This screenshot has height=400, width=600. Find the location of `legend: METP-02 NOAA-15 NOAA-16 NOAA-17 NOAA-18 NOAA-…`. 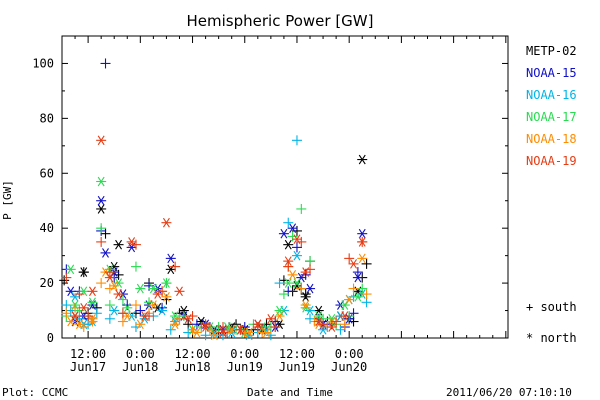

legend: METP-02 NOAA-15 NOAA-16 NOAA-17 NOAA-18 NOAA-… is located at coordinates (551, 194).